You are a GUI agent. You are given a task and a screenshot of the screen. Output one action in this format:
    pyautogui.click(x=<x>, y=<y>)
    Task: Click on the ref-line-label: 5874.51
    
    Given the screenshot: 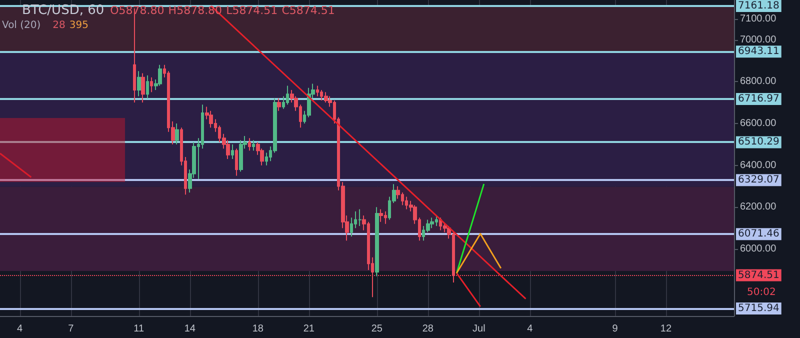 What is the action you would take?
    pyautogui.click(x=759, y=275)
    